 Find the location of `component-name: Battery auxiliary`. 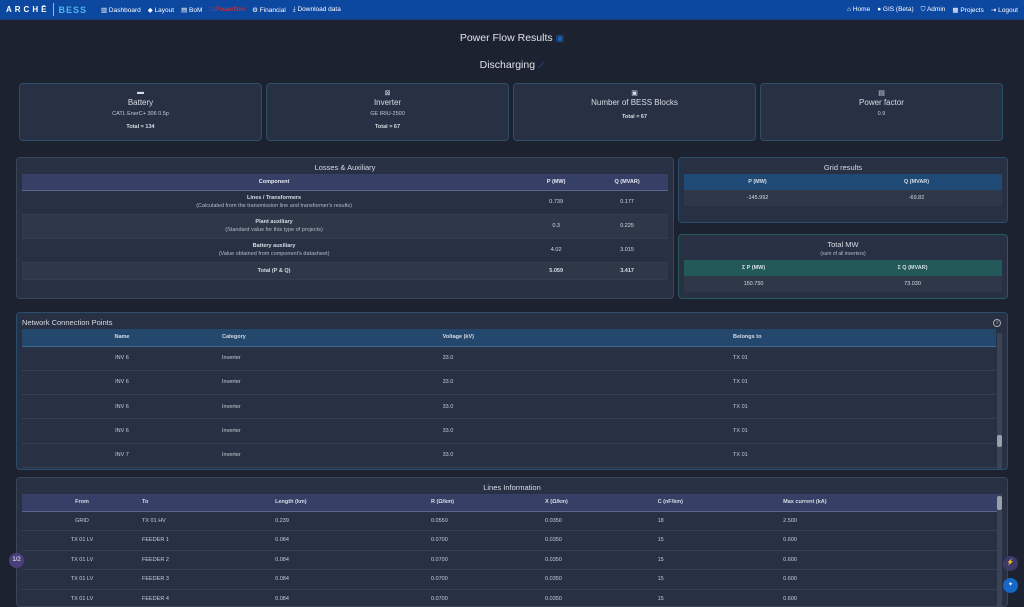

component-name: Battery auxiliary is located at coordinates (274, 246).